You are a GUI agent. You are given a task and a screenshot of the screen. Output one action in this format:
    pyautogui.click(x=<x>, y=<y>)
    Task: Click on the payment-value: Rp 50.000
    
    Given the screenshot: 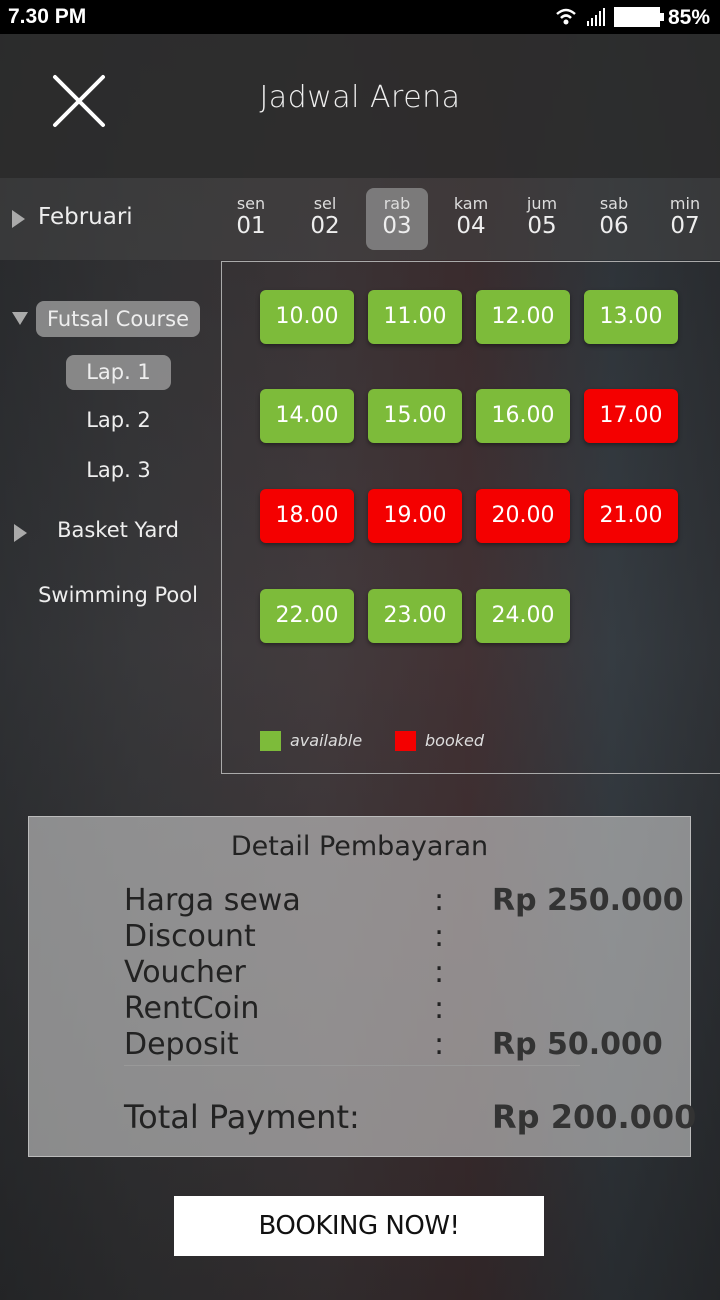 What is the action you would take?
    pyautogui.click(x=577, y=1044)
    